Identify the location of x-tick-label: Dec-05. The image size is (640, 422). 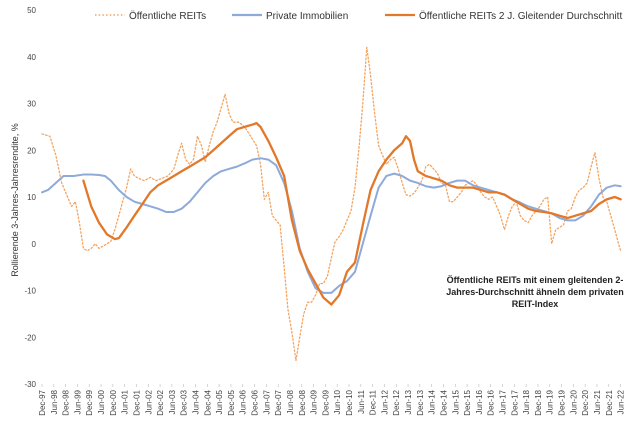
(231, 402).